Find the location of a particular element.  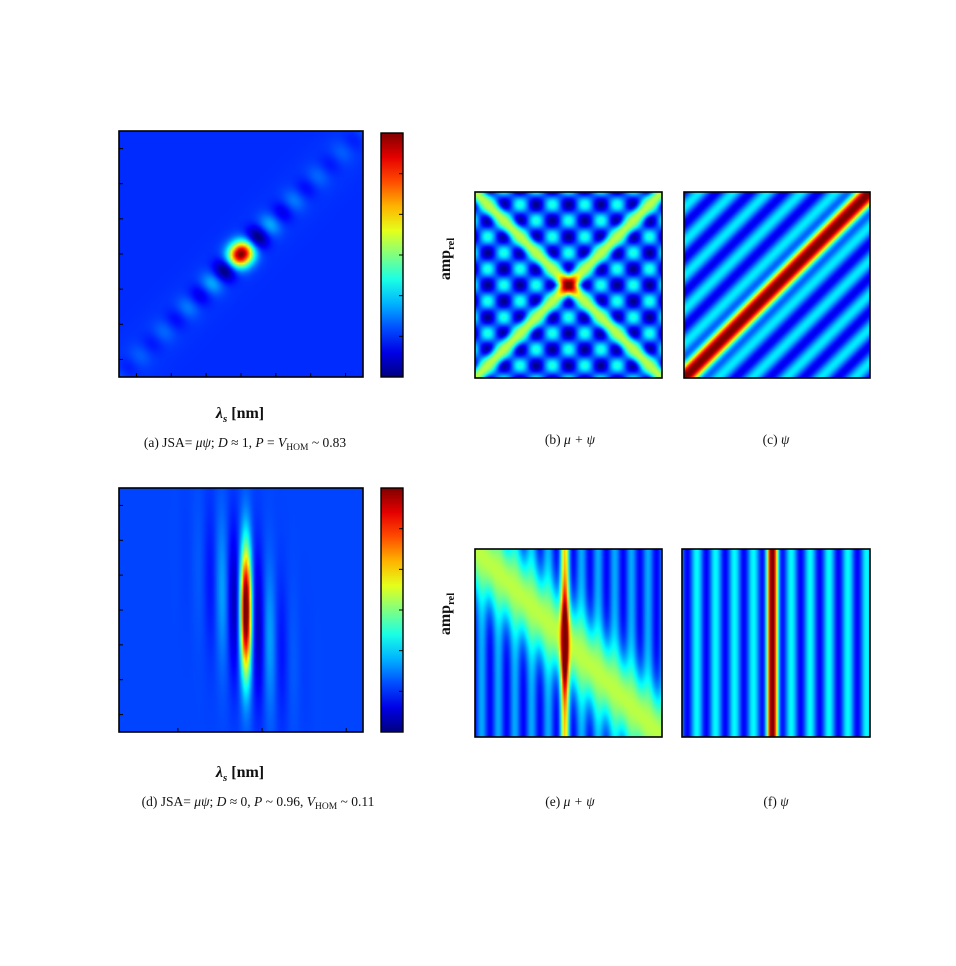

xlabel-d-subscript: s is located at coordinates (224, 778).